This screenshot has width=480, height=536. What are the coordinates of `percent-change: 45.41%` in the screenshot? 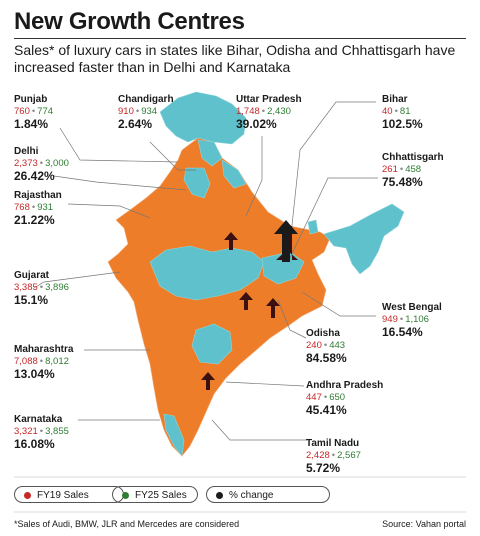 It's located at (326, 410).